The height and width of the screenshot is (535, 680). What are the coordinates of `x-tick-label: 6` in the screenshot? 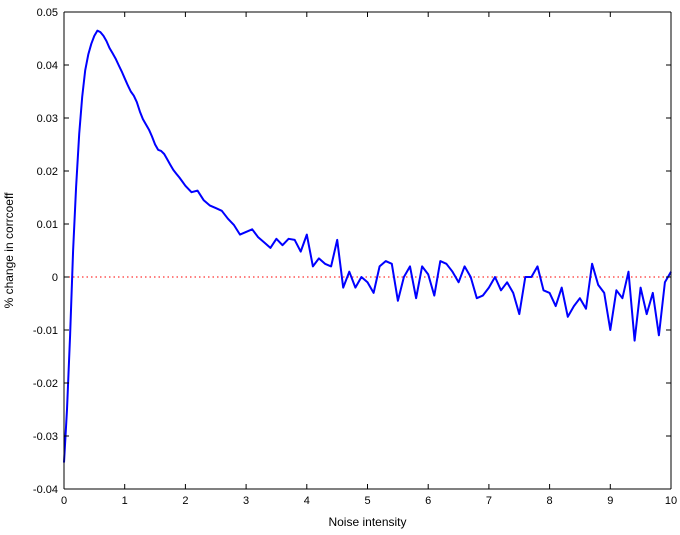 It's located at (428, 501).